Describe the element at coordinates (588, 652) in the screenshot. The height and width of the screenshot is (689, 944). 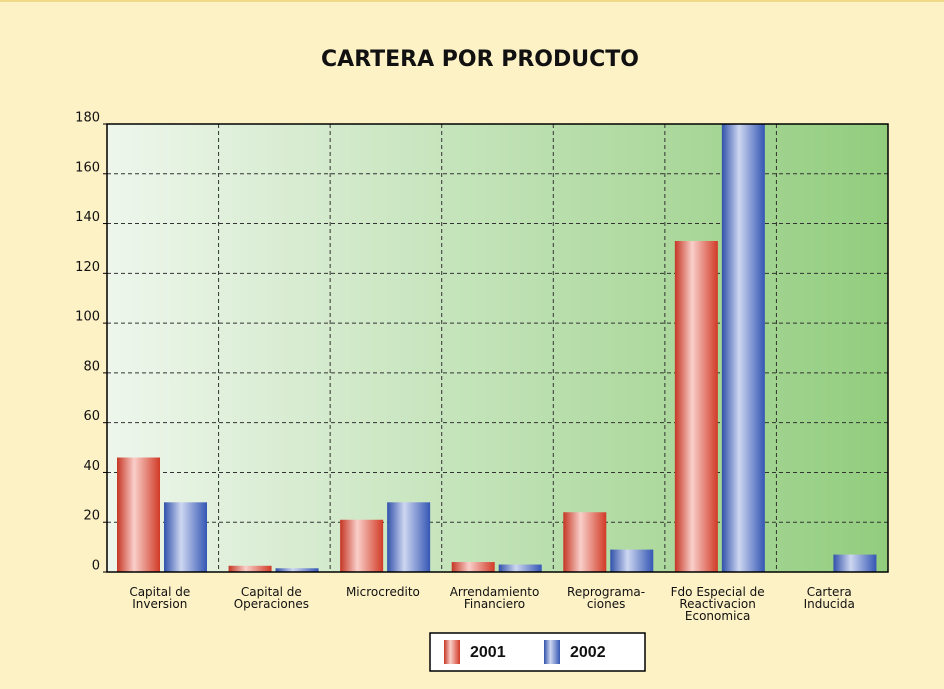
I see `legend-label: 2002` at that location.